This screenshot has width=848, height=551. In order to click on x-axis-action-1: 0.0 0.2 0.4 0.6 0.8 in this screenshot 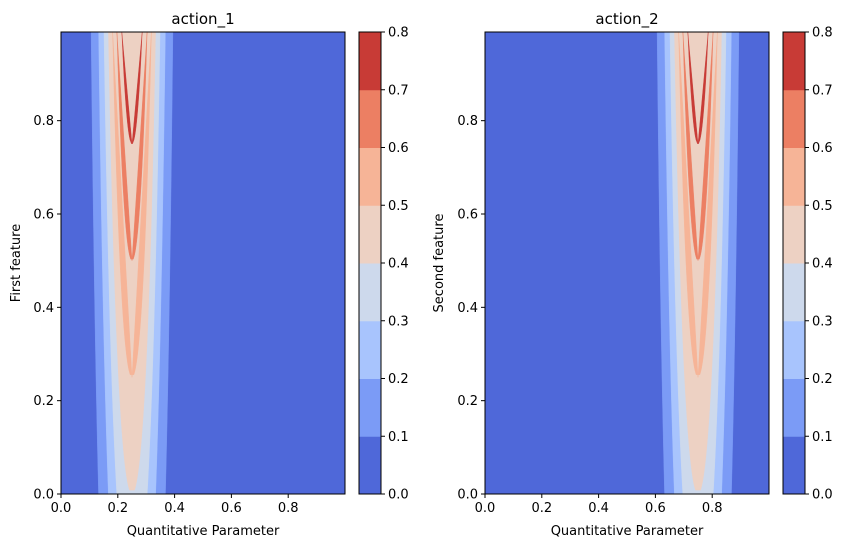, I will do `click(175, 505)`.